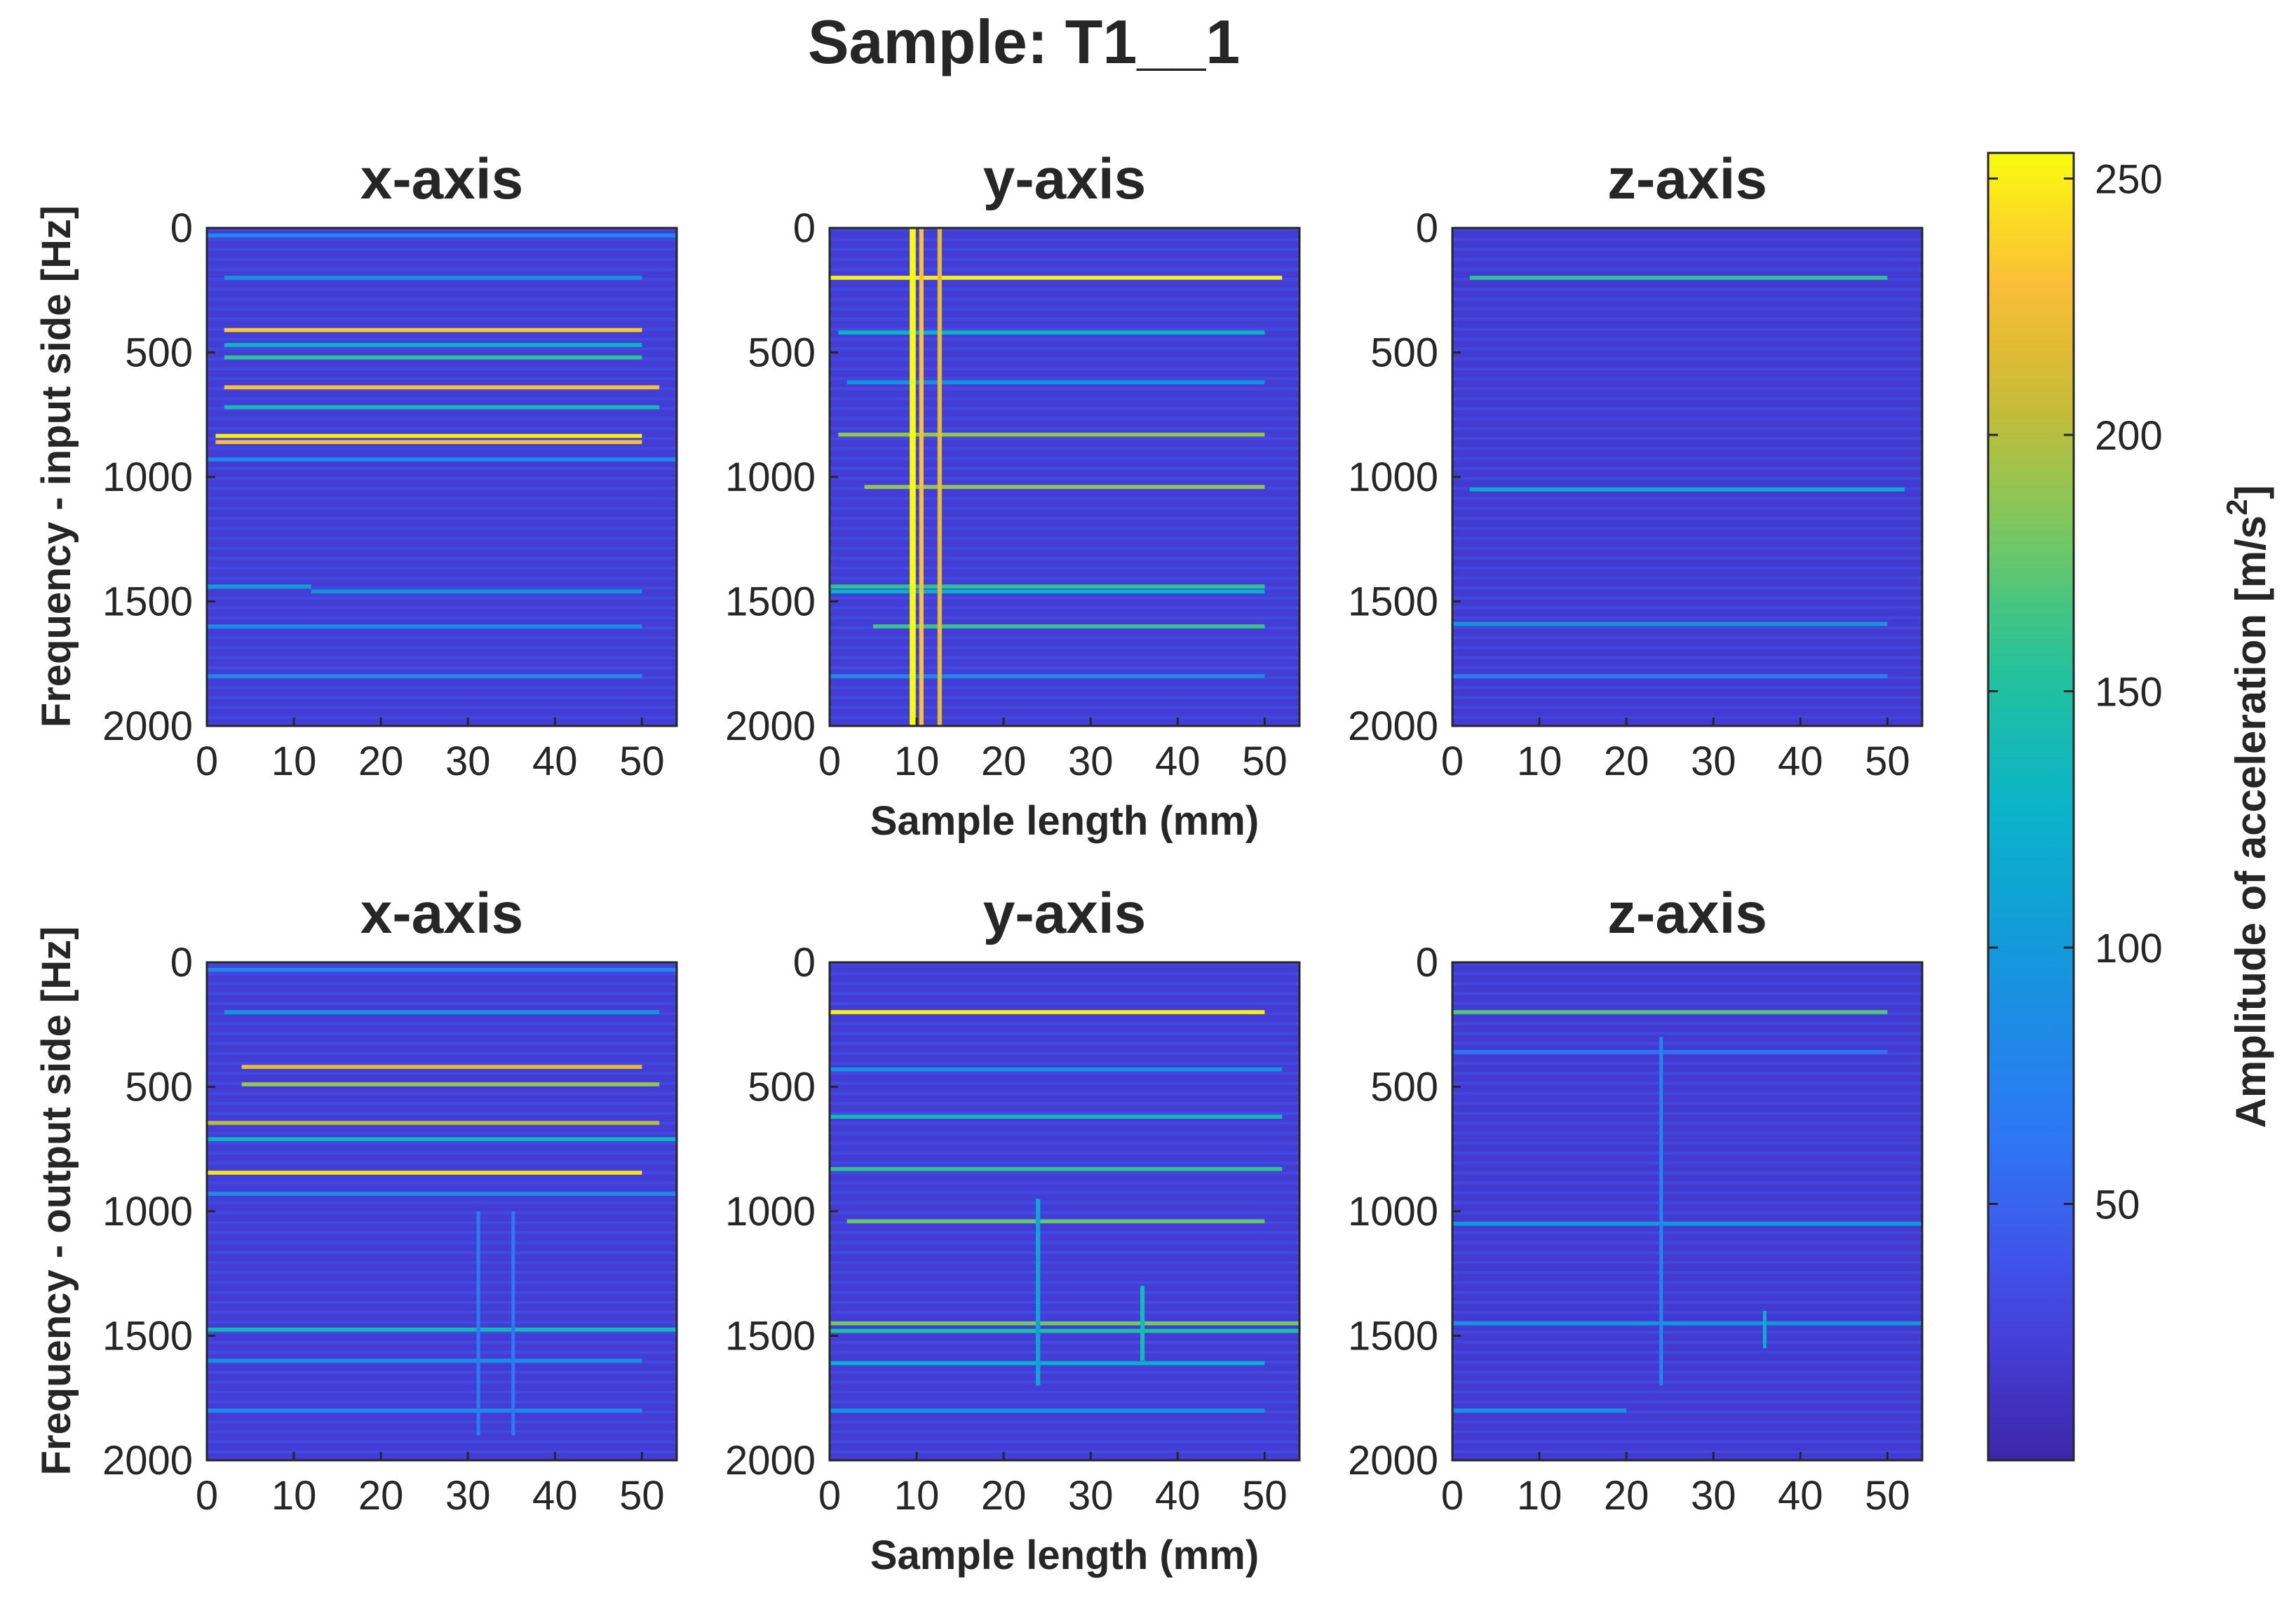 This screenshot has height=1609, width=2296. Describe the element at coordinates (1065, 179) in the screenshot. I see `panel-title: y-axis` at that location.